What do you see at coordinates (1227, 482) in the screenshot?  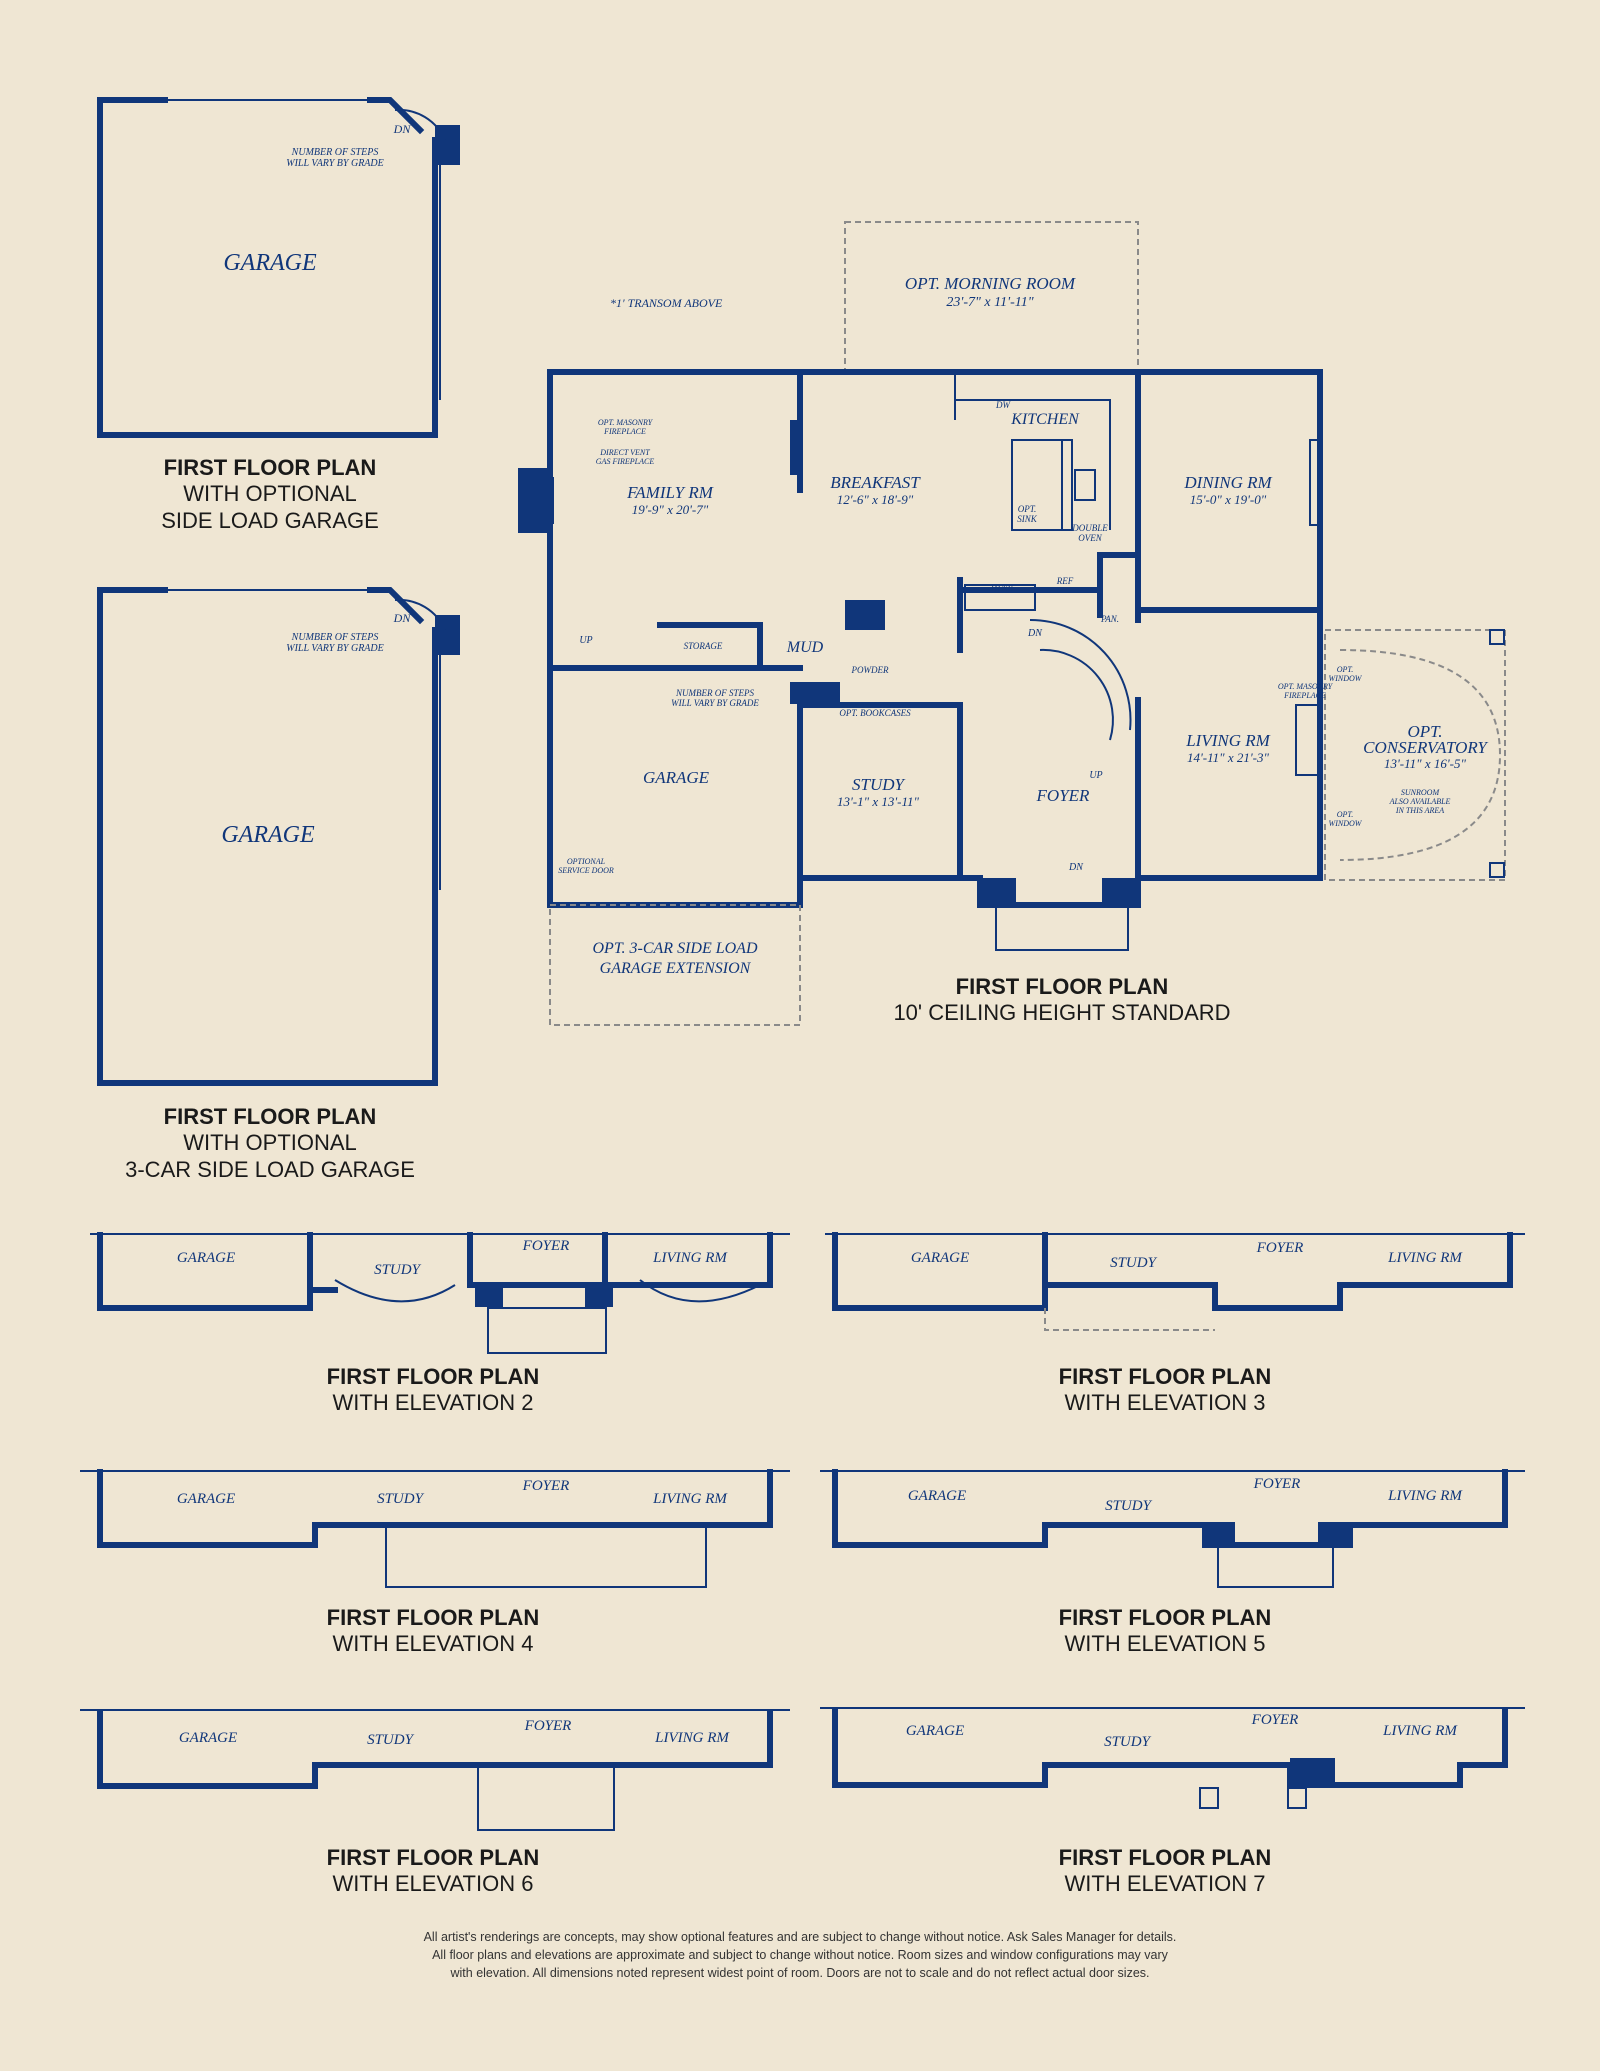 I see `dining-room-label: DINING RM` at bounding box center [1227, 482].